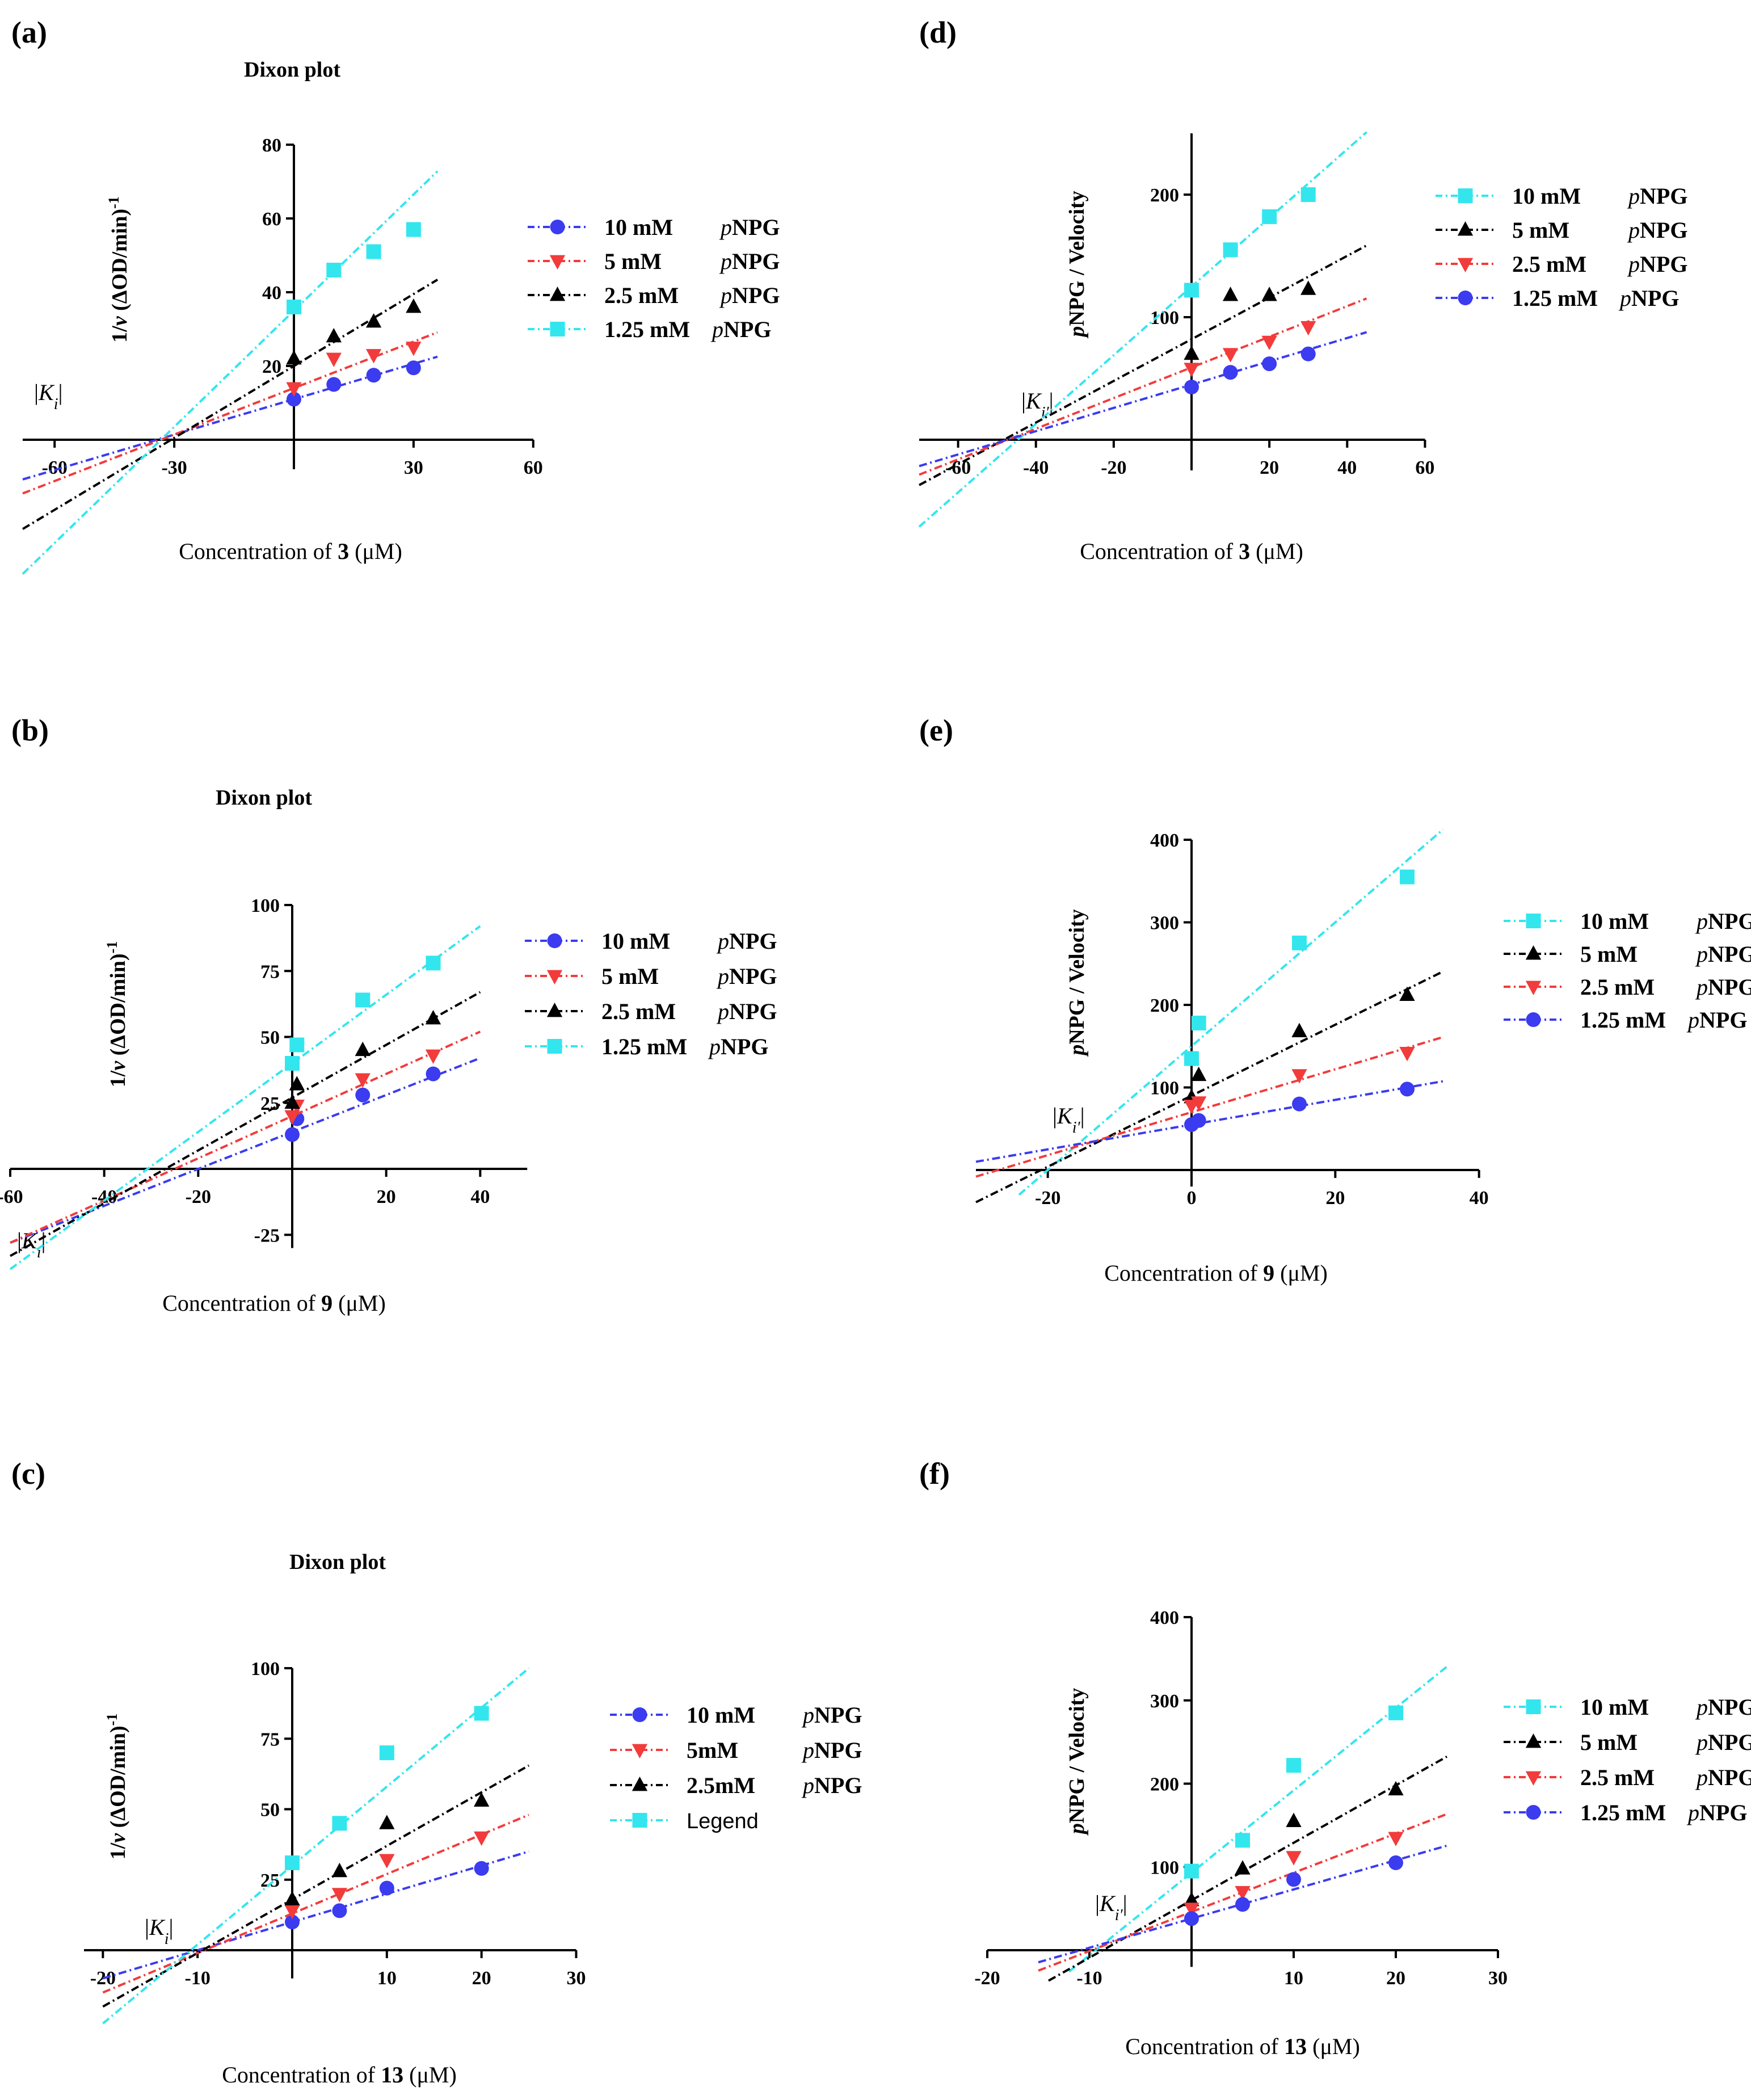 This screenshot has height=2100, width=1751. I want to click on series-d-2: 2.5 mM pNPG, so click(1303, 363).